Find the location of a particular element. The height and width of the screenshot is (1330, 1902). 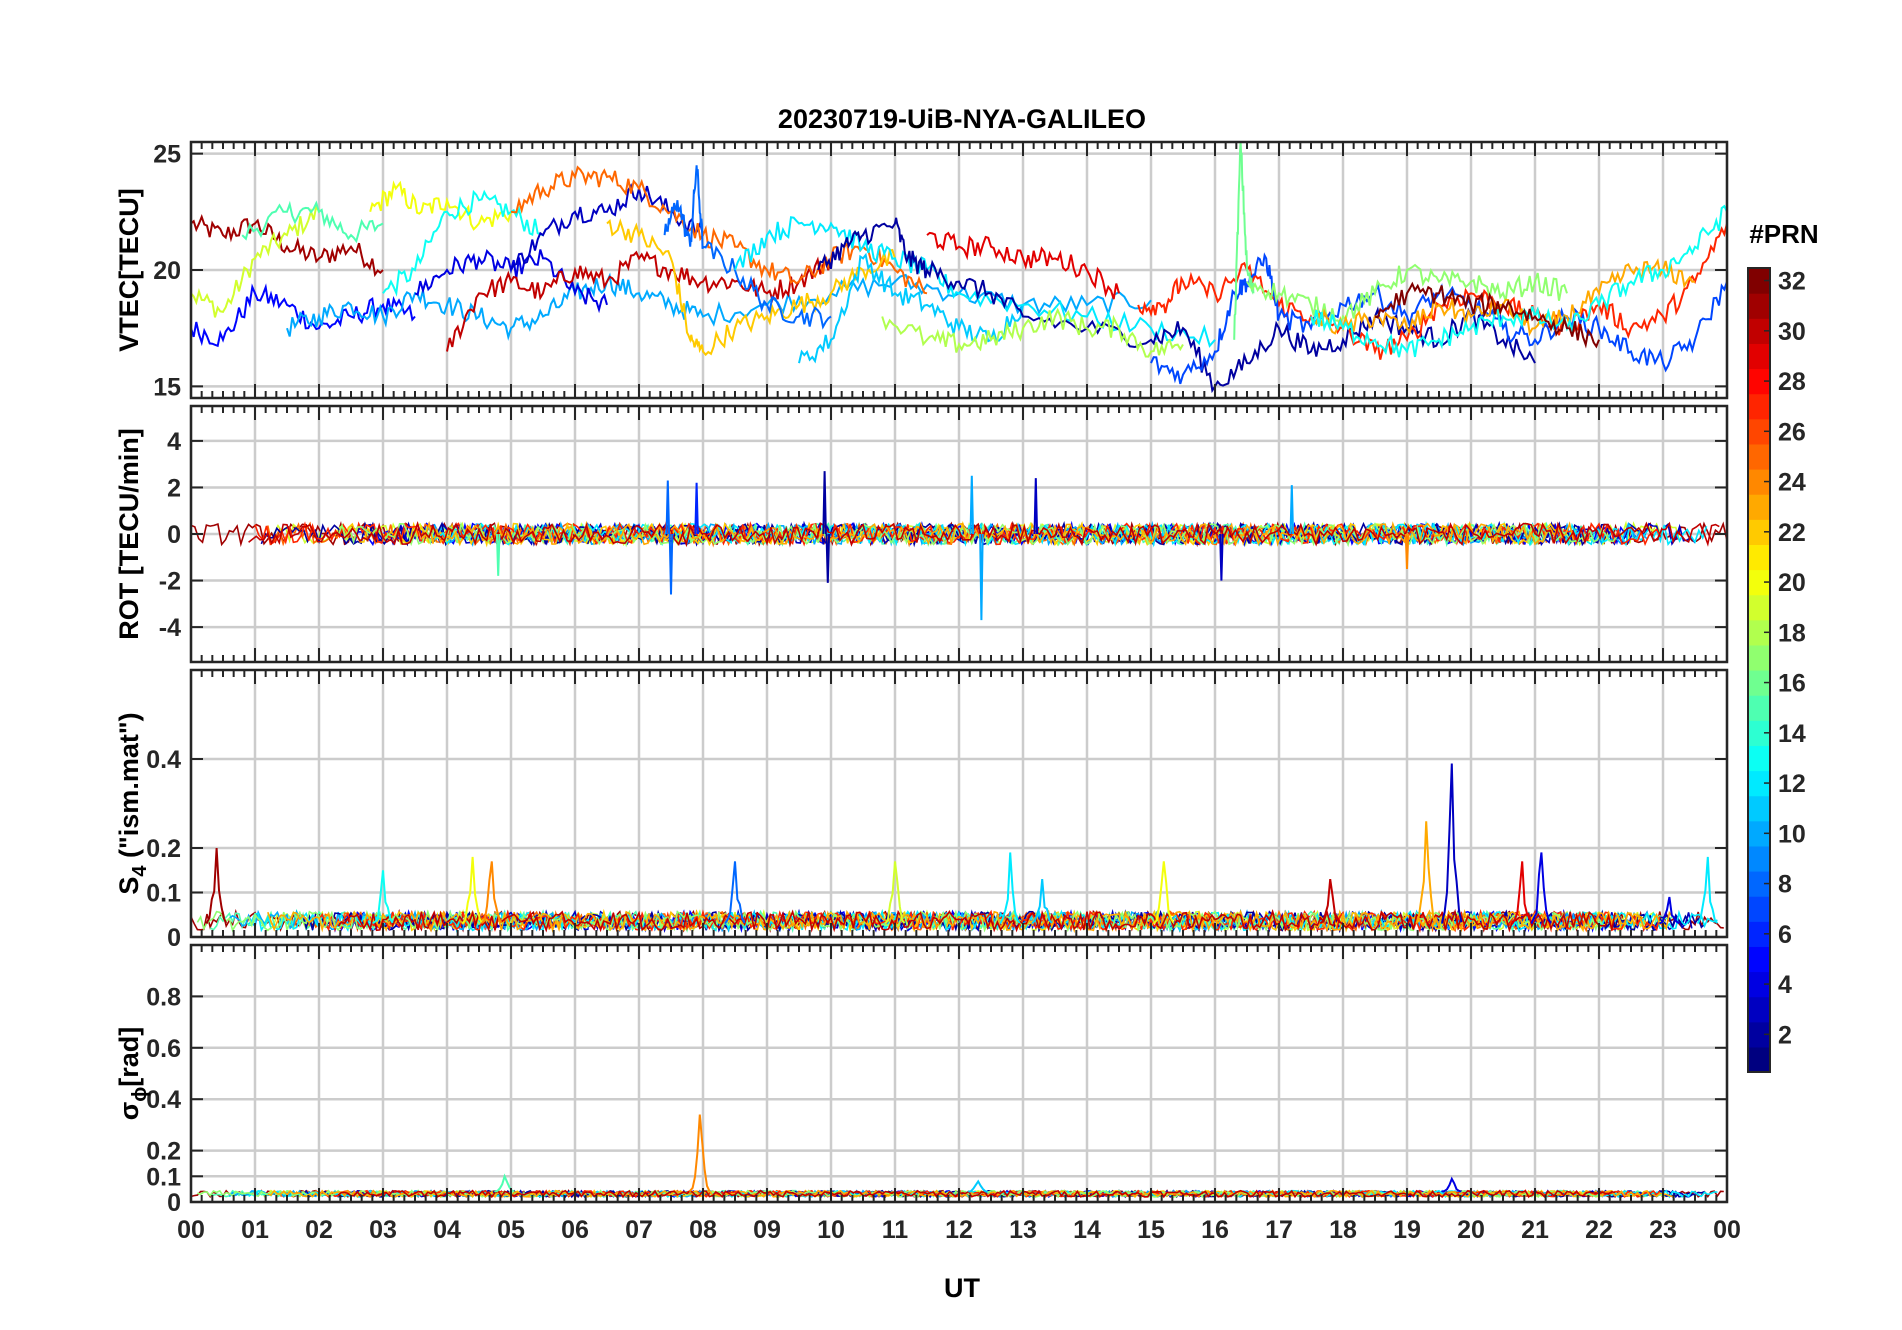

y-tick-label: 15 is located at coordinates (167, 387).